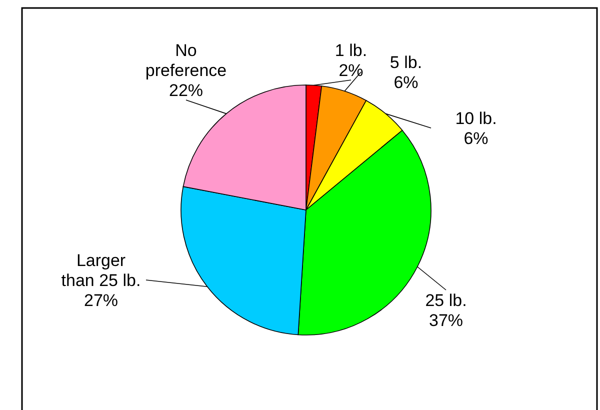 This screenshot has height=410, width=600. What do you see at coordinates (101, 300) in the screenshot?
I see `data-label: 27%` at bounding box center [101, 300].